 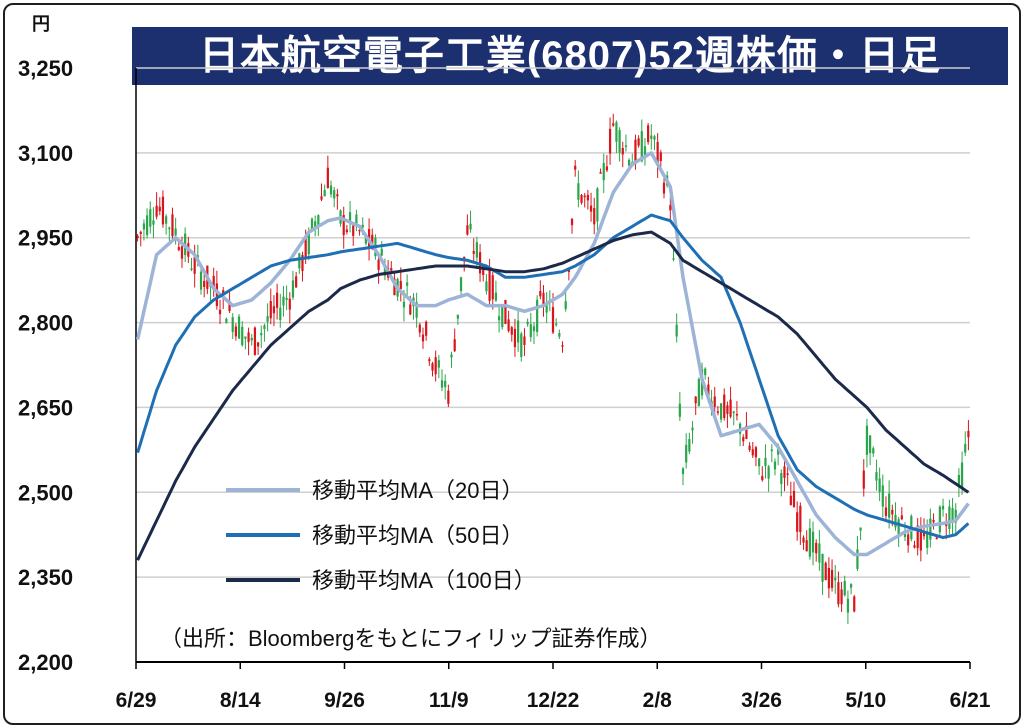 I want to click on y-unit-label: 円, so click(x=41, y=24).